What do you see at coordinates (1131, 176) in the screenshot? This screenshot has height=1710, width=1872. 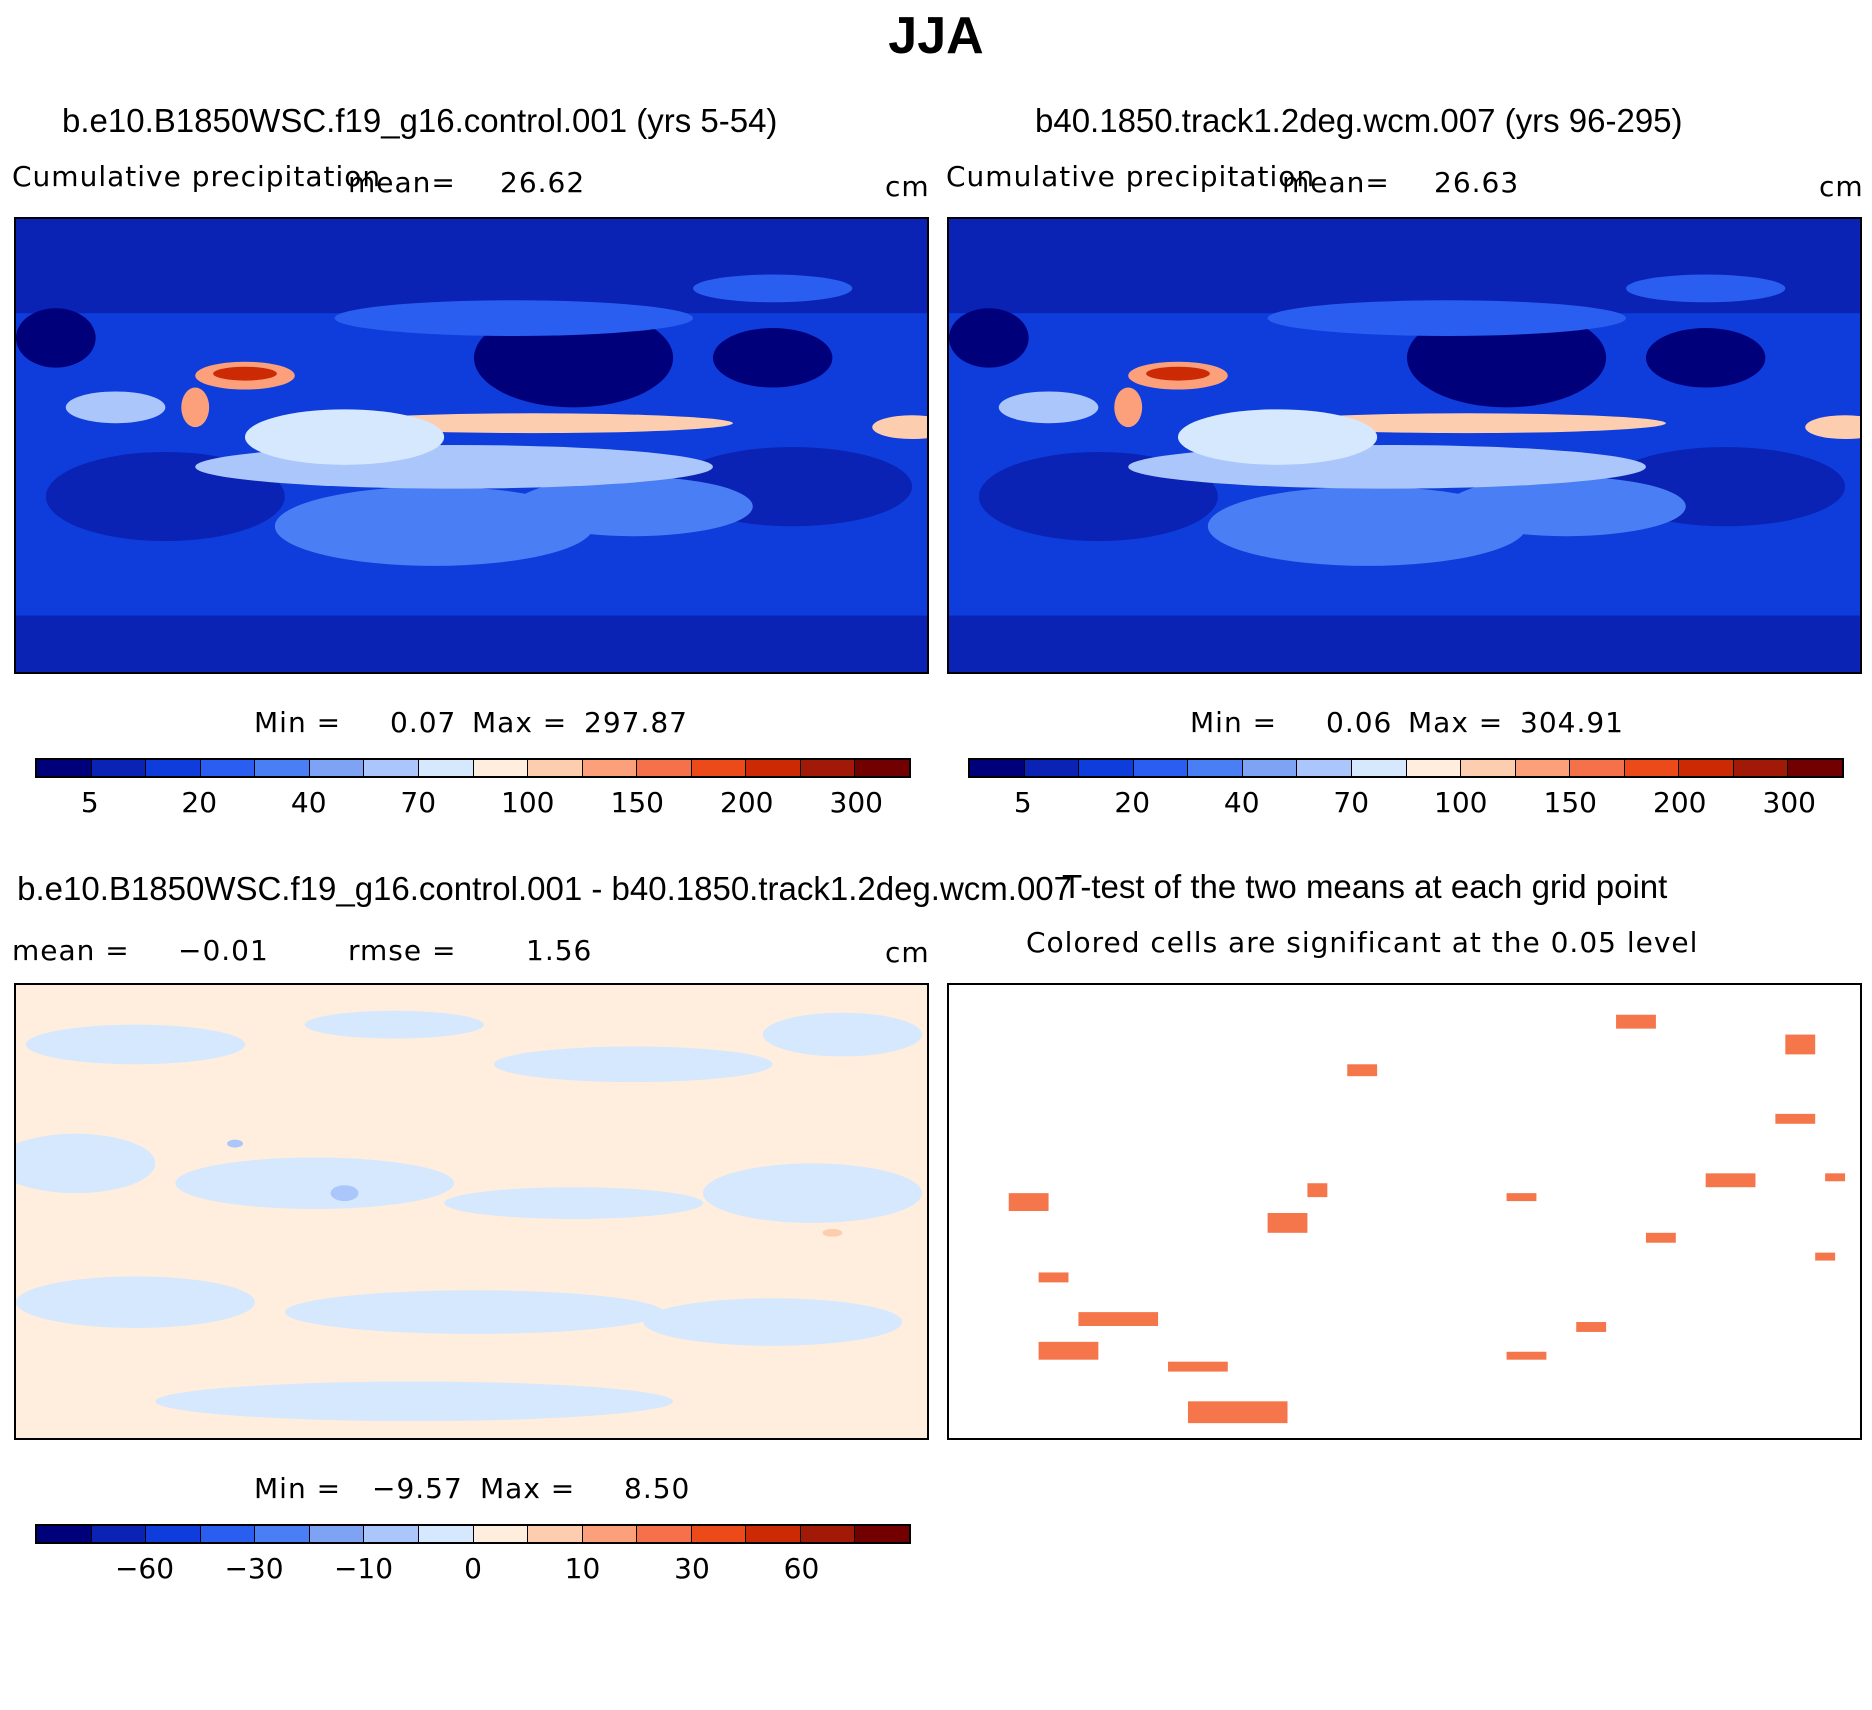 I see `panel2-variable-label: Cumulative precipitation` at bounding box center [1131, 176].